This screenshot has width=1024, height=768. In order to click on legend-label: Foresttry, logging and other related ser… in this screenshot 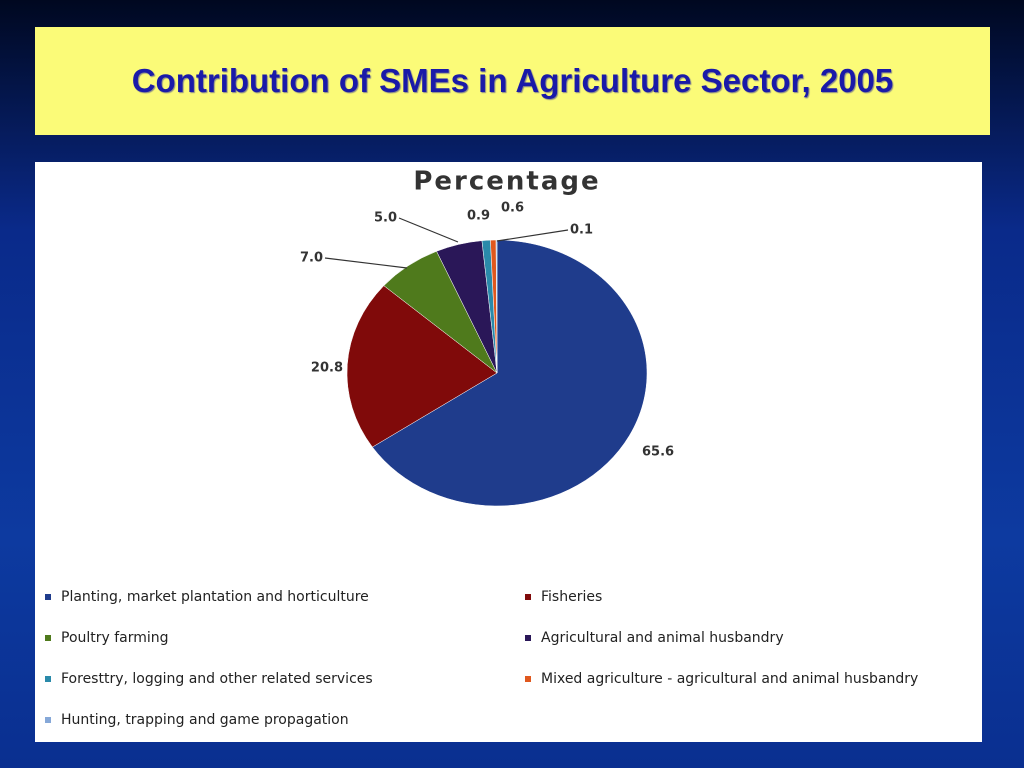, I will do `click(217, 679)`.